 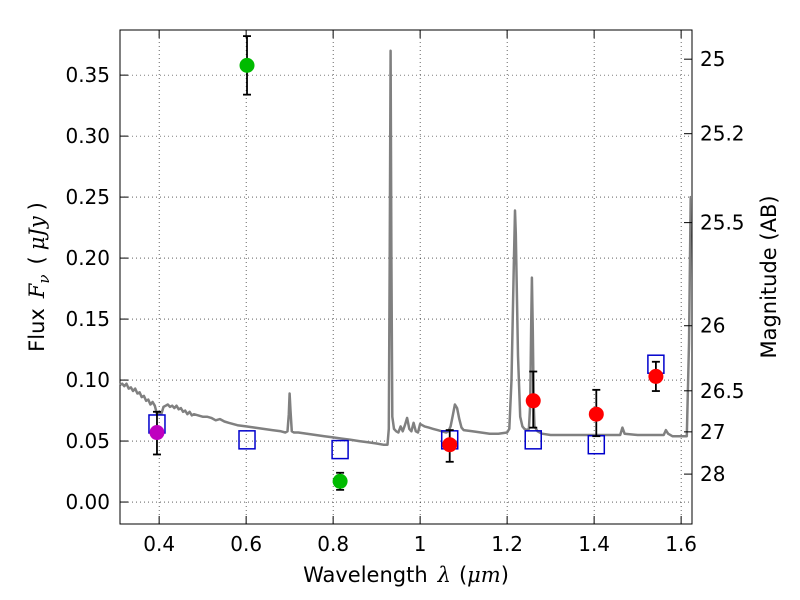 What do you see at coordinates (406, 575) in the screenshot?
I see `x-axis-label: Wavelength λ (μm)` at bounding box center [406, 575].